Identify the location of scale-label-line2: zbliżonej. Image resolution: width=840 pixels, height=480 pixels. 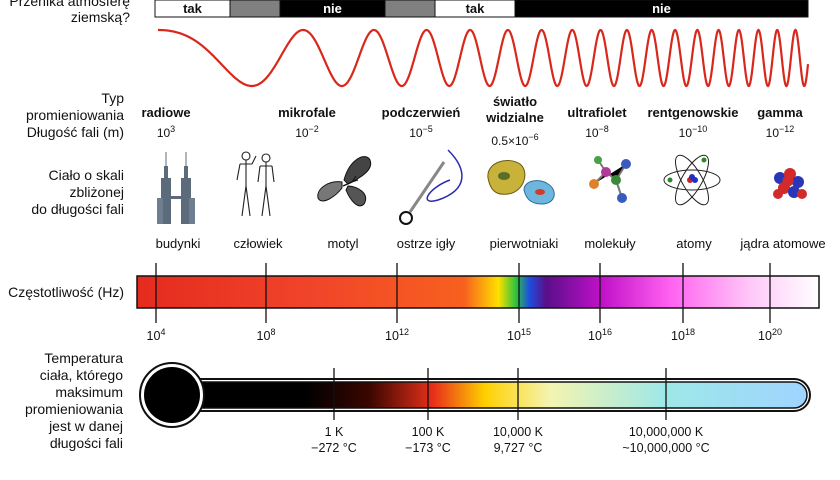
(97, 192).